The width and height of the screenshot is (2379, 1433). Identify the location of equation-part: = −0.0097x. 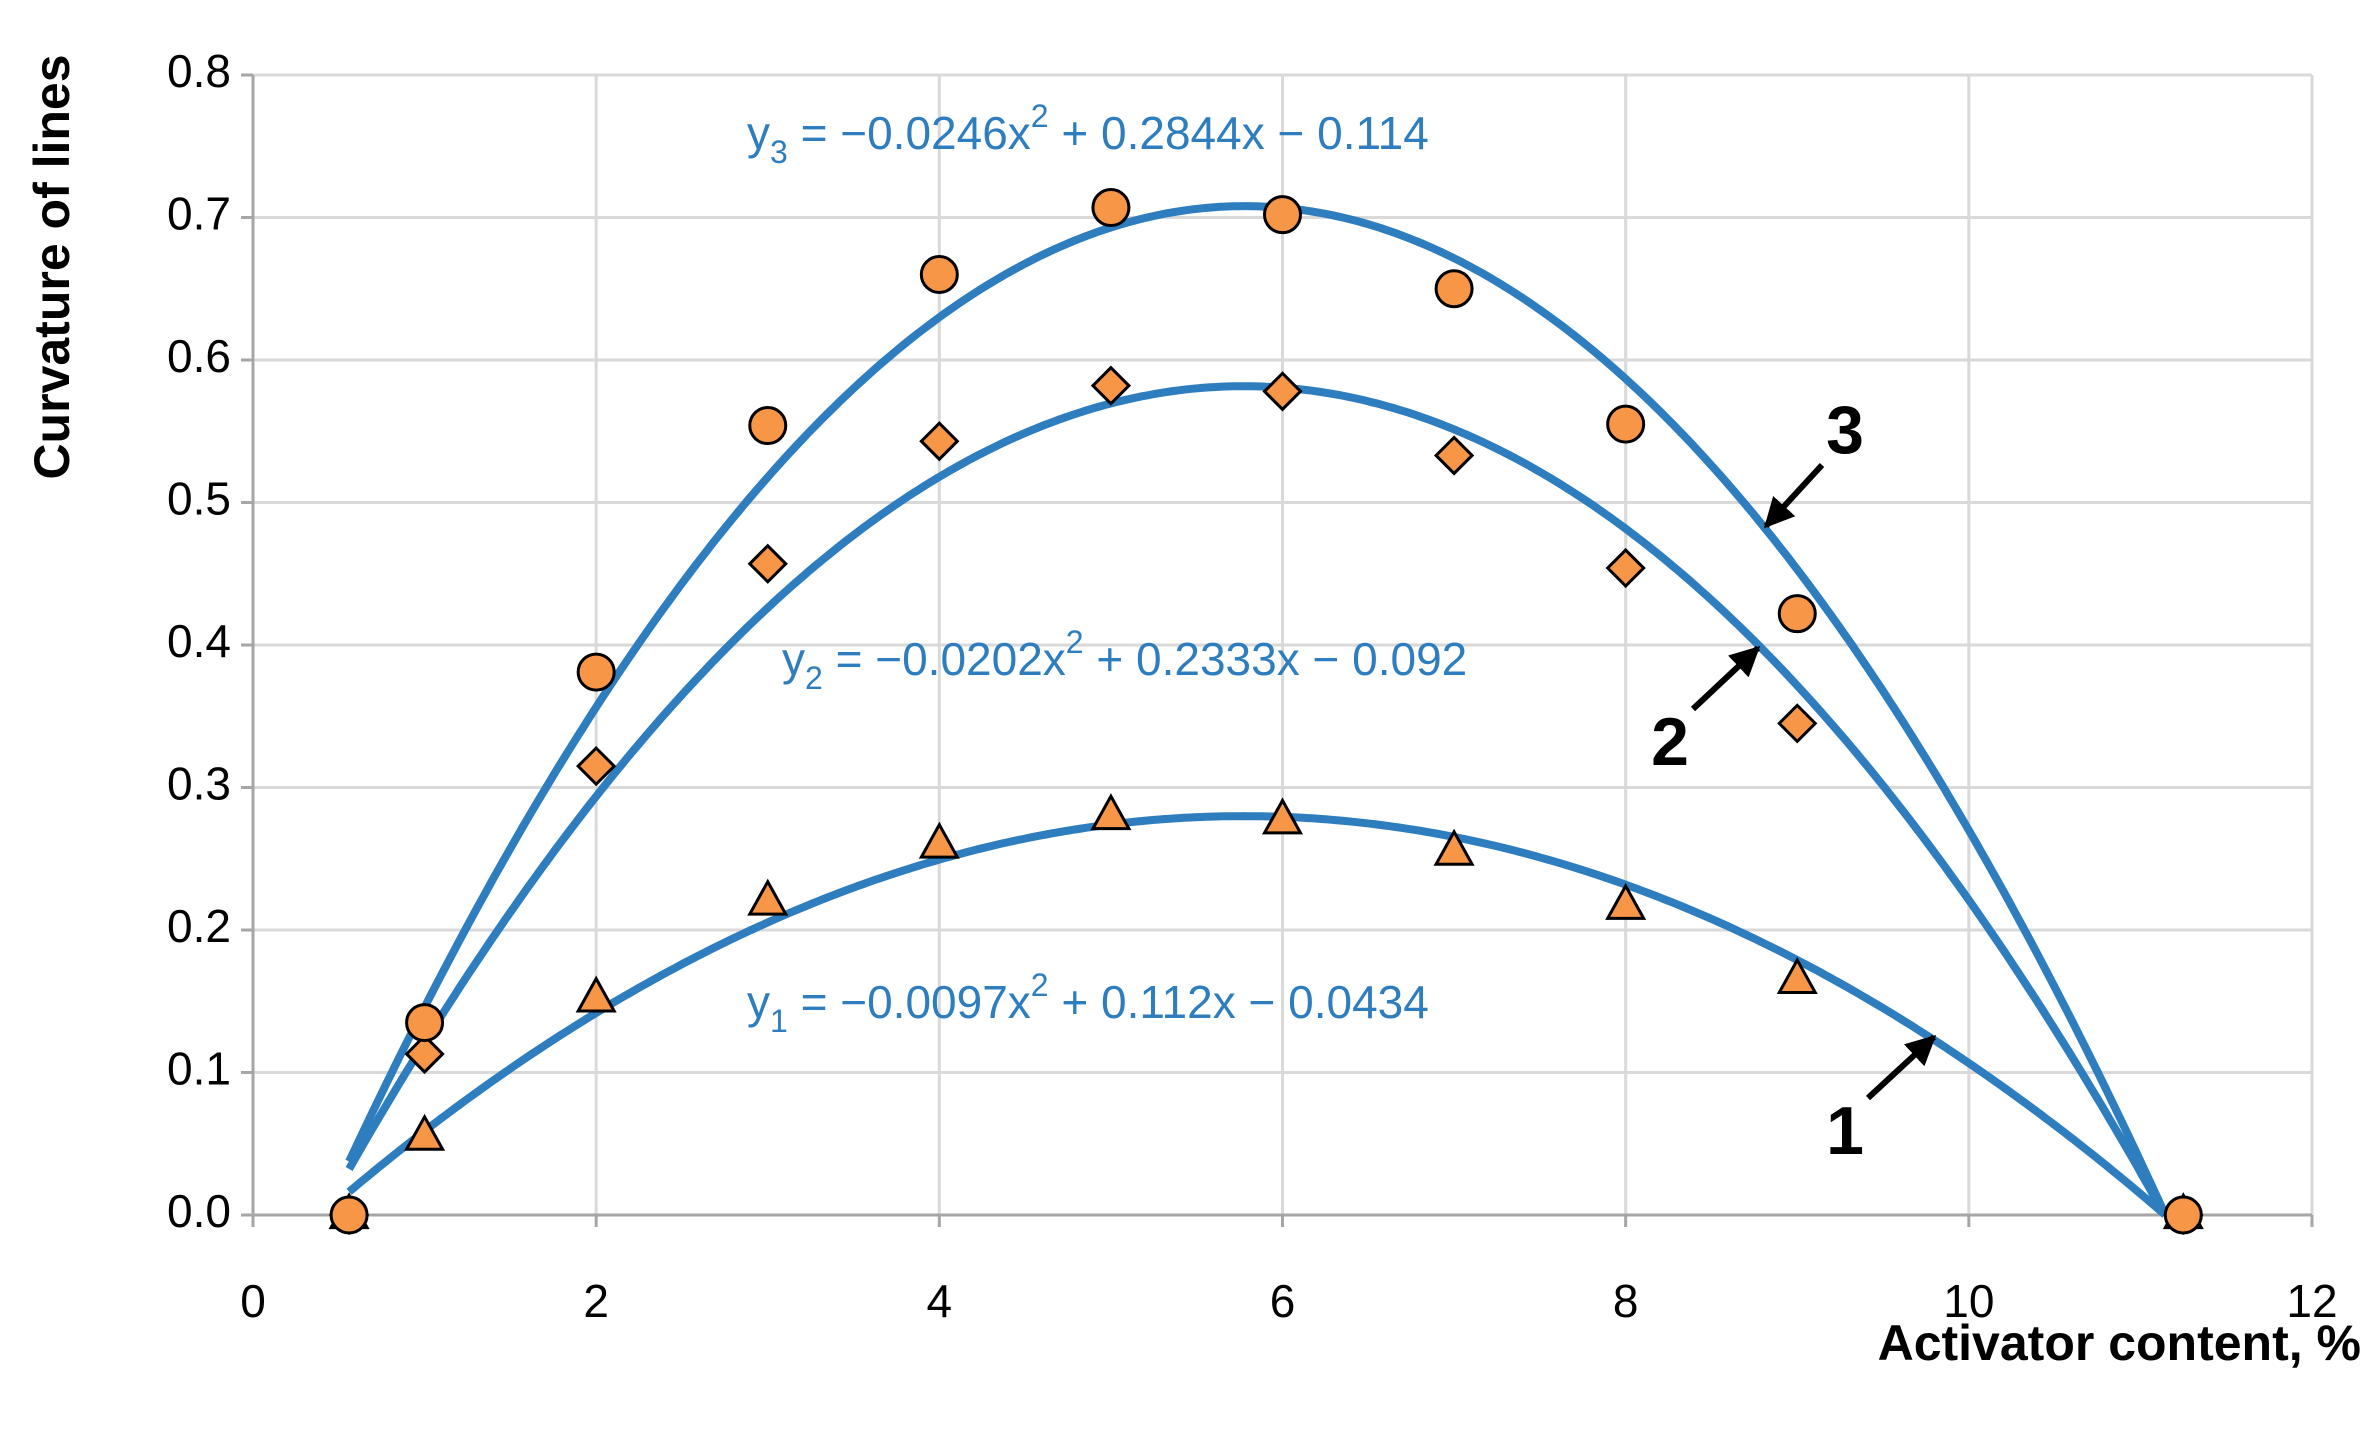
(909, 1002).